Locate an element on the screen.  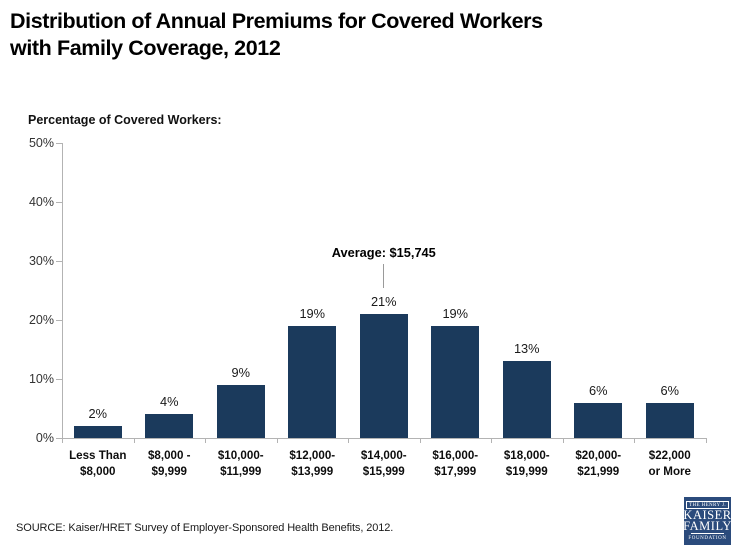
kaiser-family-foundation-logo: THE HENRY J. KAISER FAMILY FOUNDATION is located at coordinates (707, 521).